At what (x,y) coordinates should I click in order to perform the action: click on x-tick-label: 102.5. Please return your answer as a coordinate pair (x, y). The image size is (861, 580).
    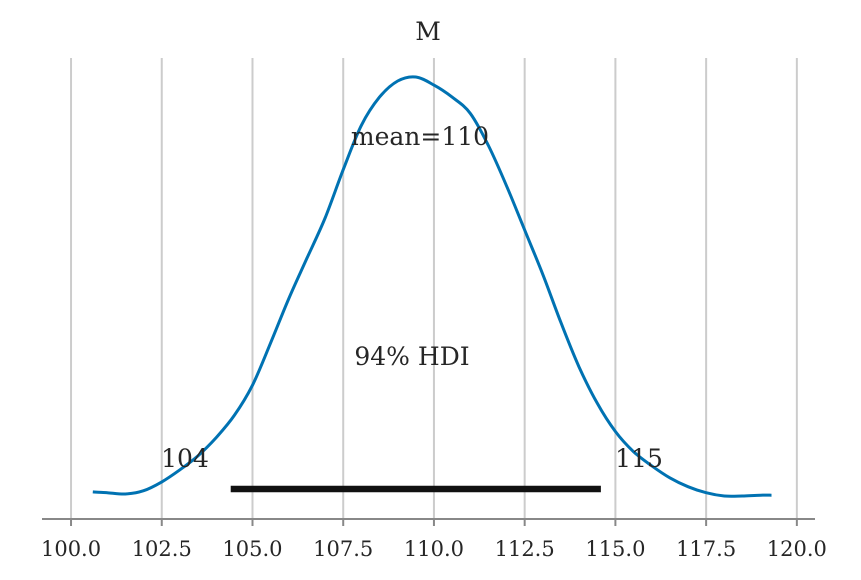
    Looking at the image, I should click on (162, 549).